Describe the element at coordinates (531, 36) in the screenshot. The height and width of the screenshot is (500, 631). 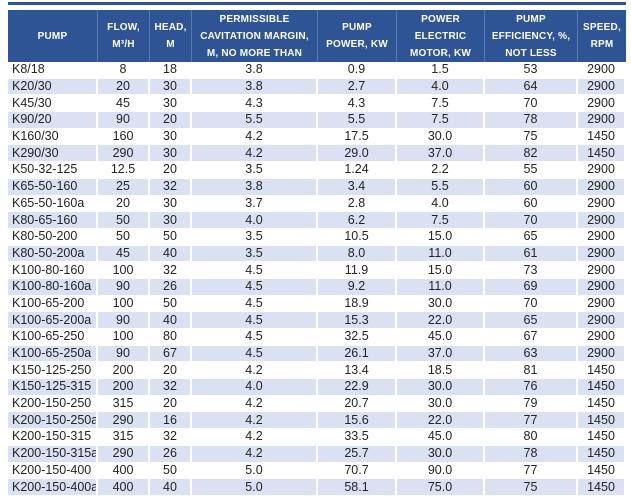
I see `column-header-efficiency: PUMP EFFICIENCY, %, NOT LESS` at that location.